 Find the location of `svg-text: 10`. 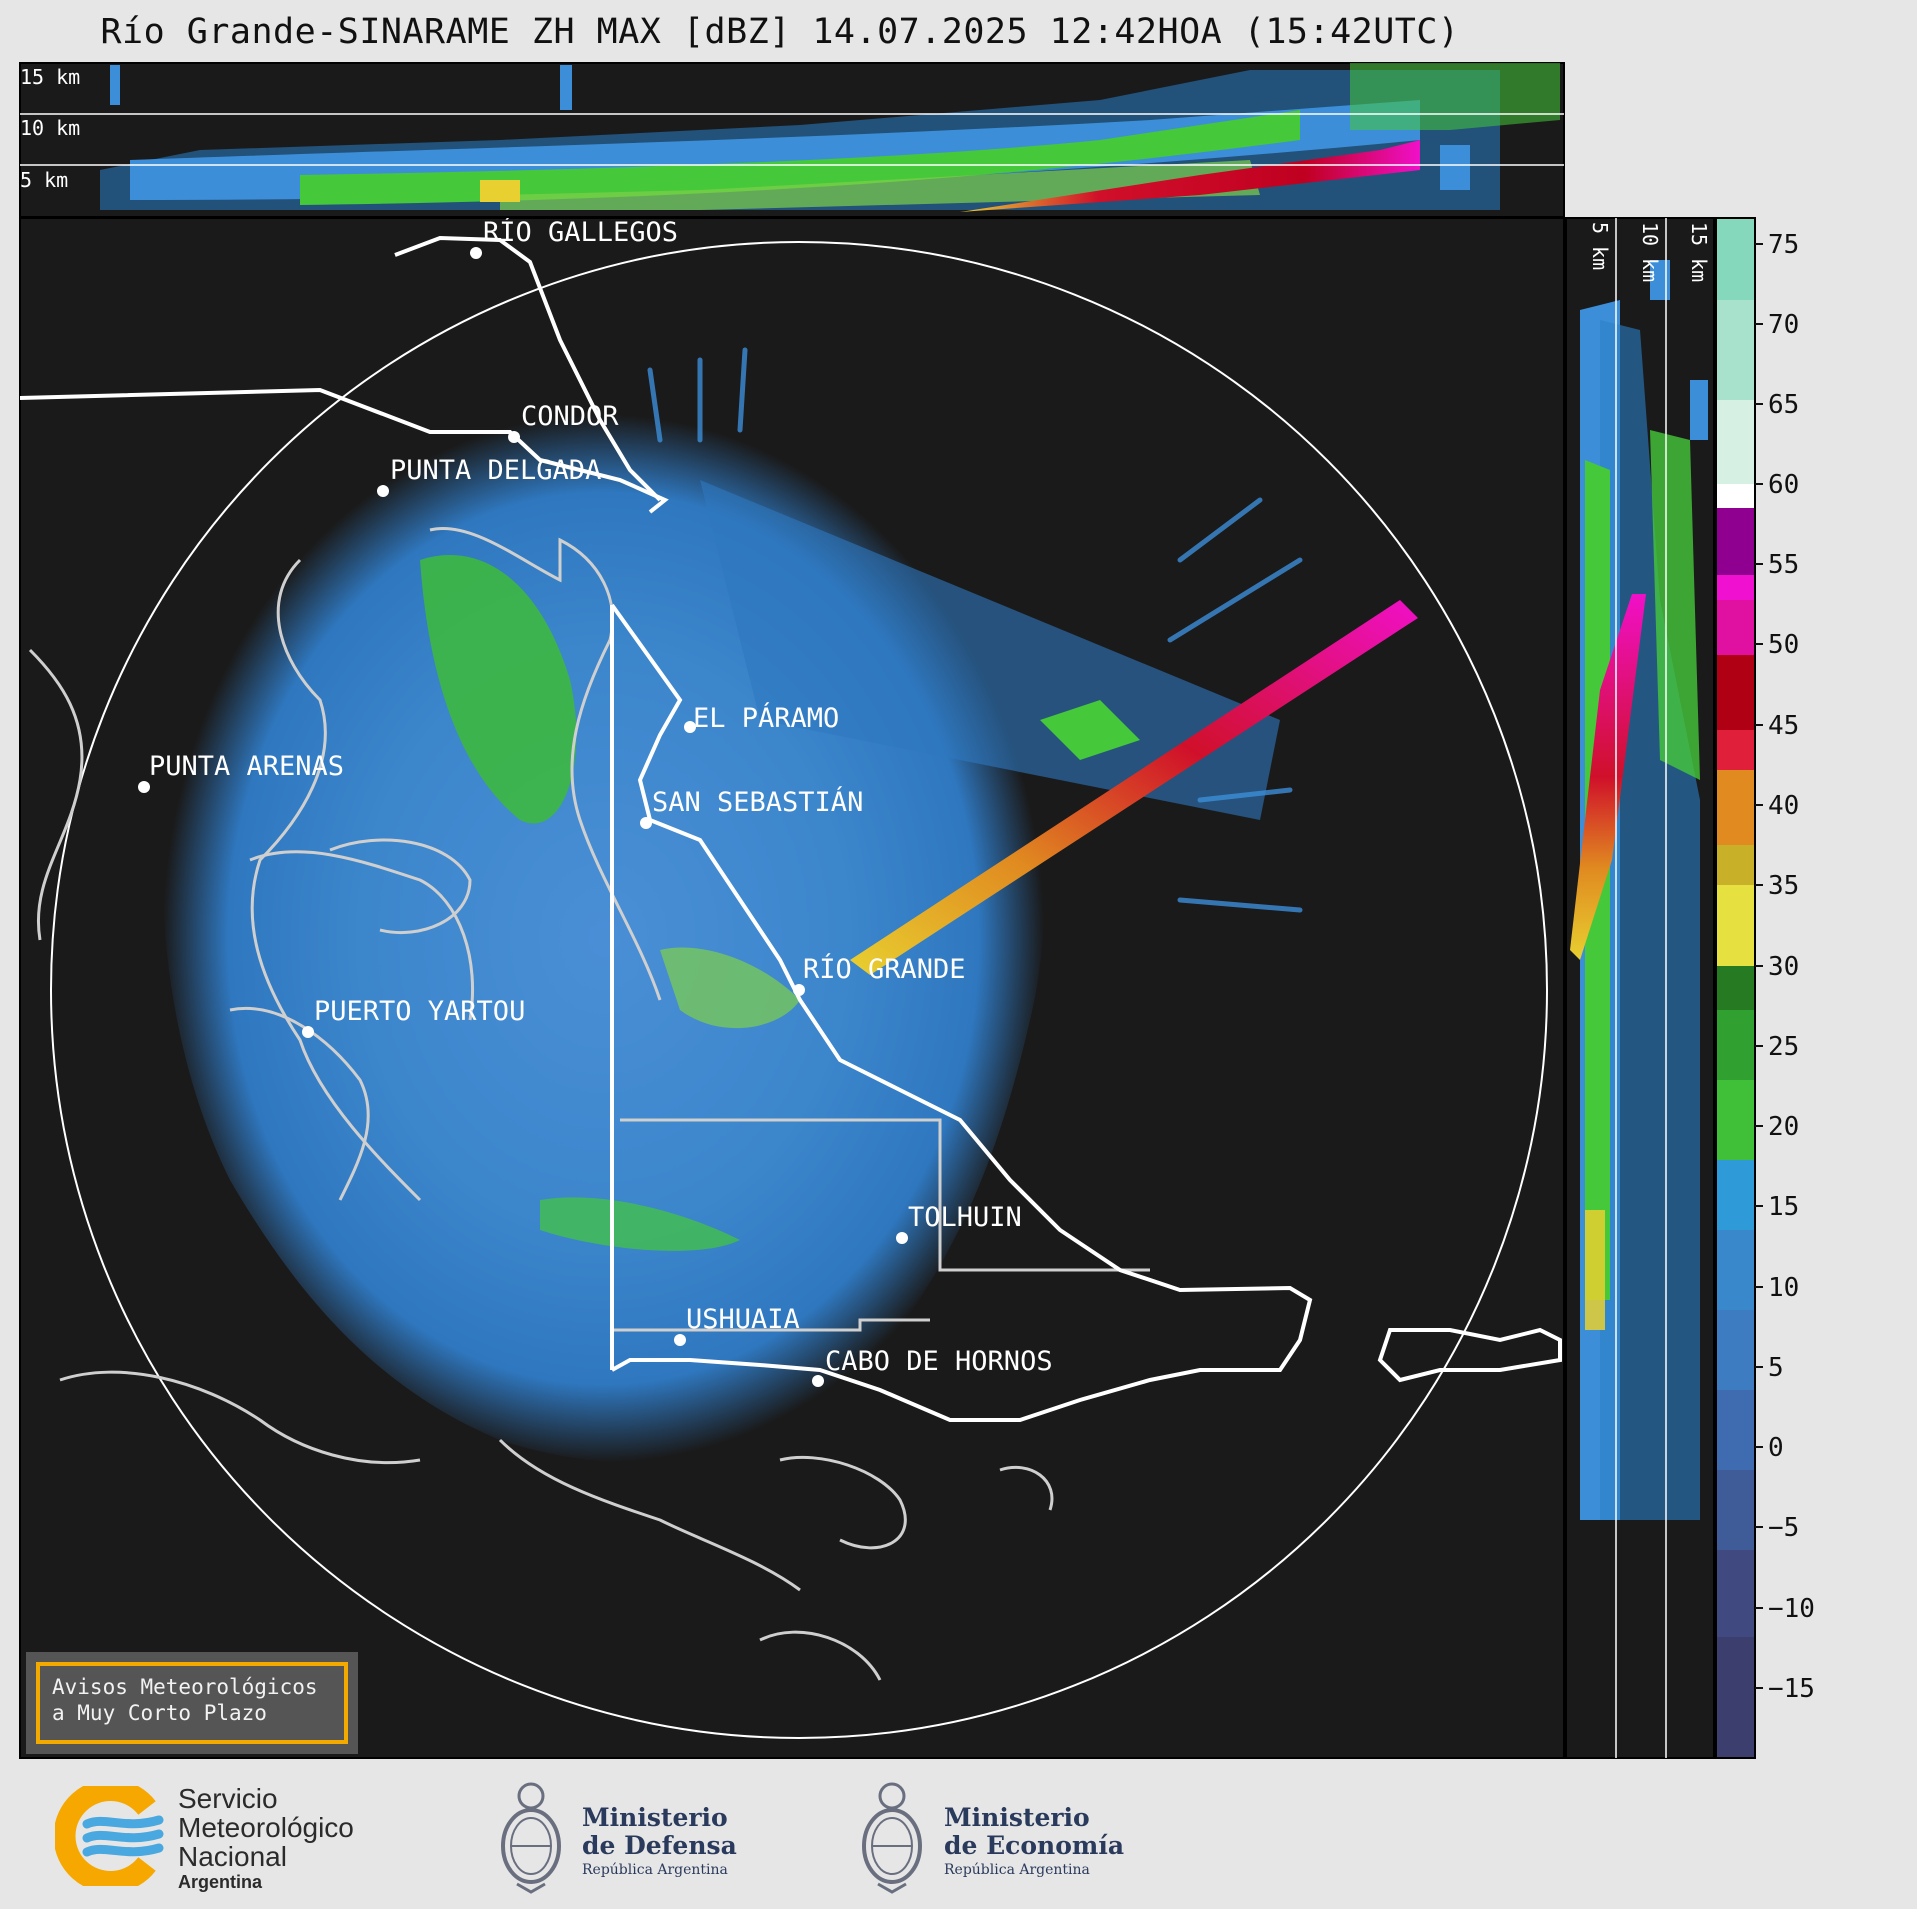

svg-text: 10 is located at coordinates (1783, 1288).